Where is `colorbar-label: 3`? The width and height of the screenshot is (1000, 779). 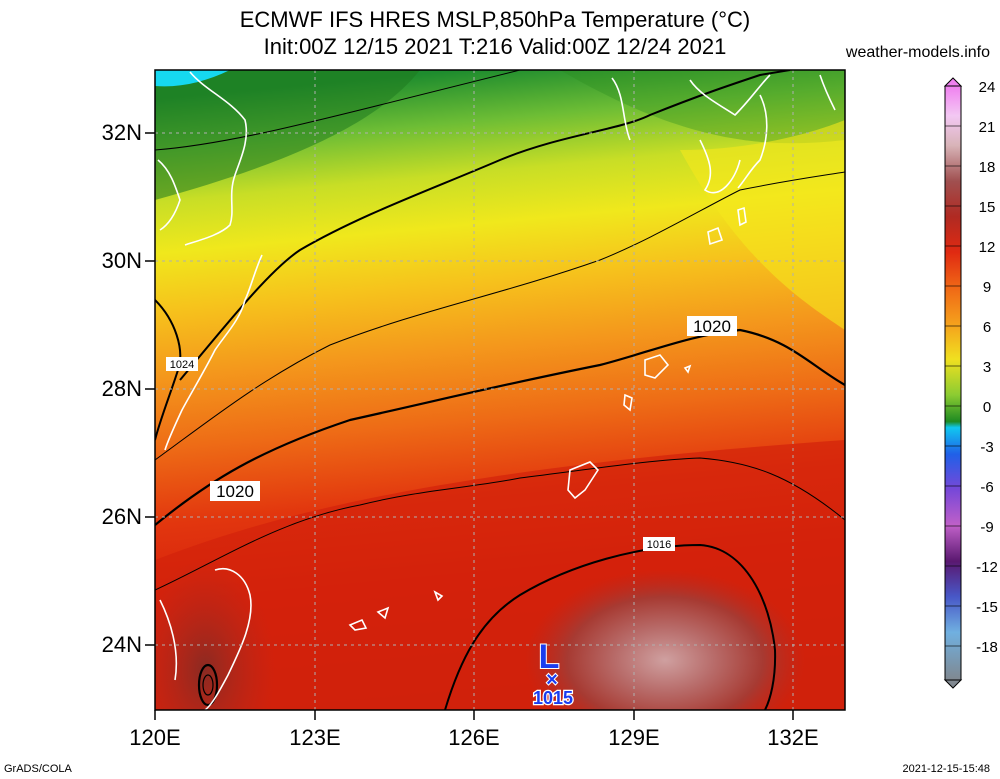 colorbar-label: 3 is located at coordinates (987, 367).